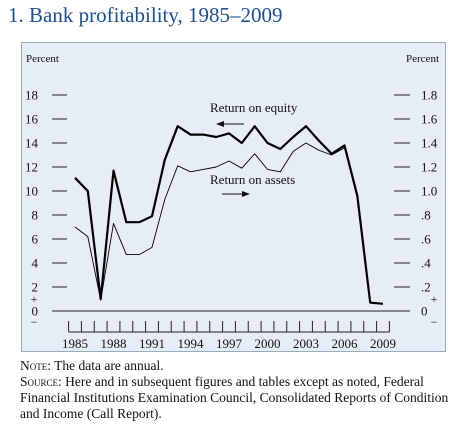 The width and height of the screenshot is (462, 437). Describe the element at coordinates (235, 366) in the screenshot. I see `note-line: Note: The data are annual.` at that location.